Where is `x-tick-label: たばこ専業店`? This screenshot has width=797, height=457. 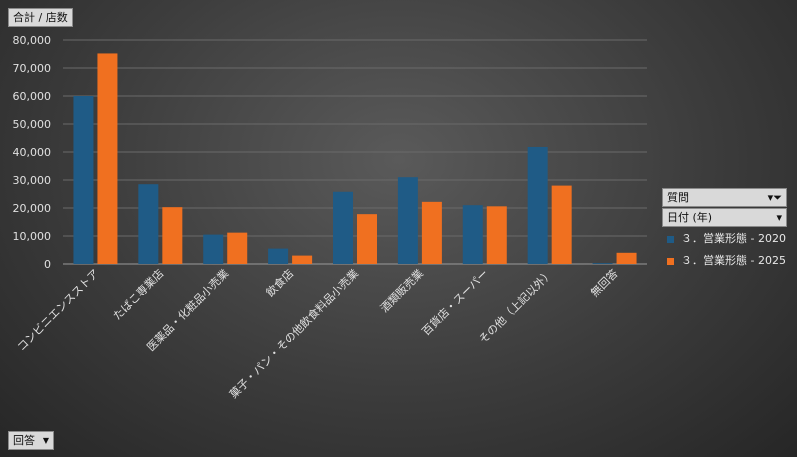 x-tick-label: たばこ専業店 is located at coordinates (138, 294).